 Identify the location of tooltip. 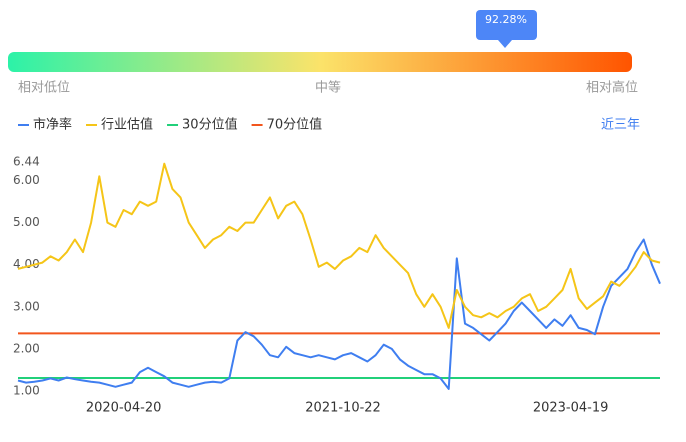
(506, 25).